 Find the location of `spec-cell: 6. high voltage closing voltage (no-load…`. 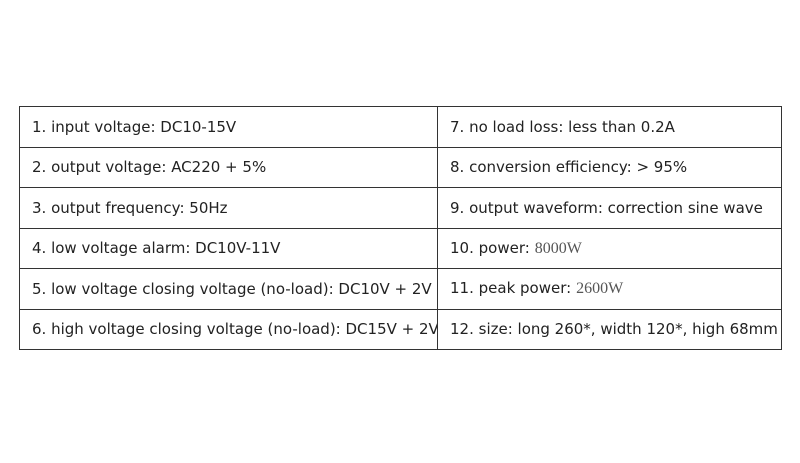

spec-cell: 6. high voltage closing voltage (no-load… is located at coordinates (228, 329).